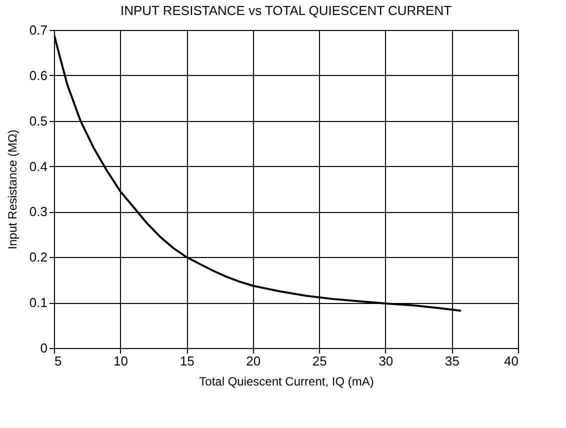 This screenshot has width=566, height=428. I want to click on y-tick-label: 0.1, so click(38, 302).